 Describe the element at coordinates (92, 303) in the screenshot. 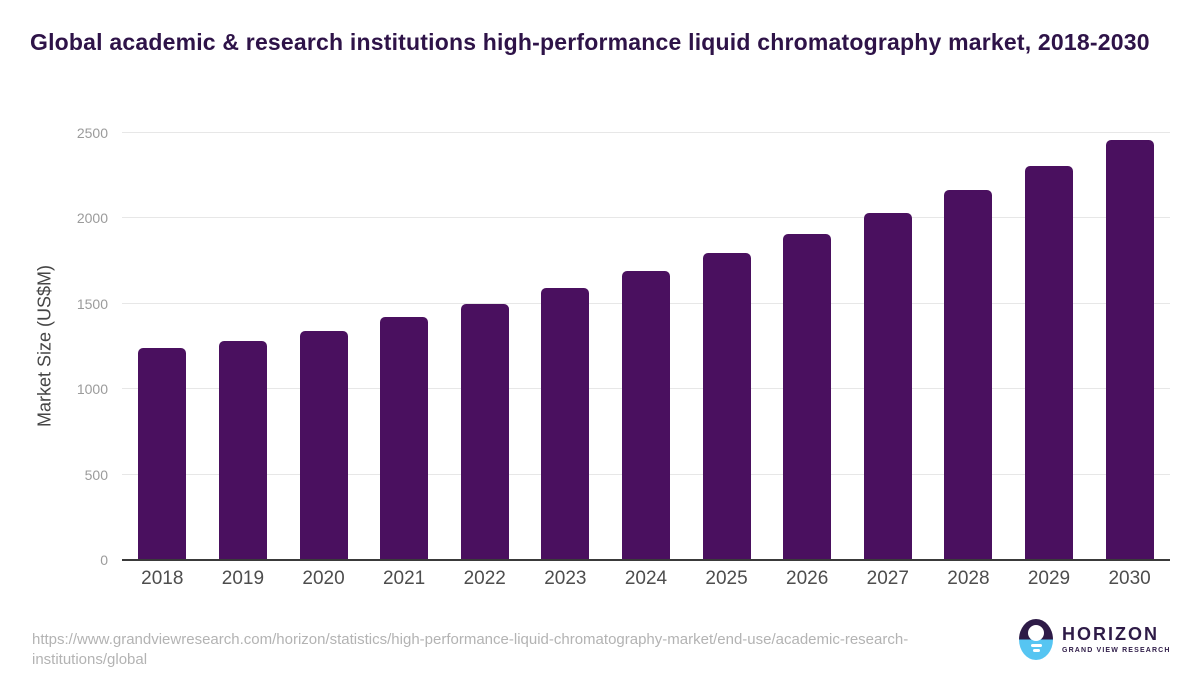

I see `y-tick-label: 1500` at that location.